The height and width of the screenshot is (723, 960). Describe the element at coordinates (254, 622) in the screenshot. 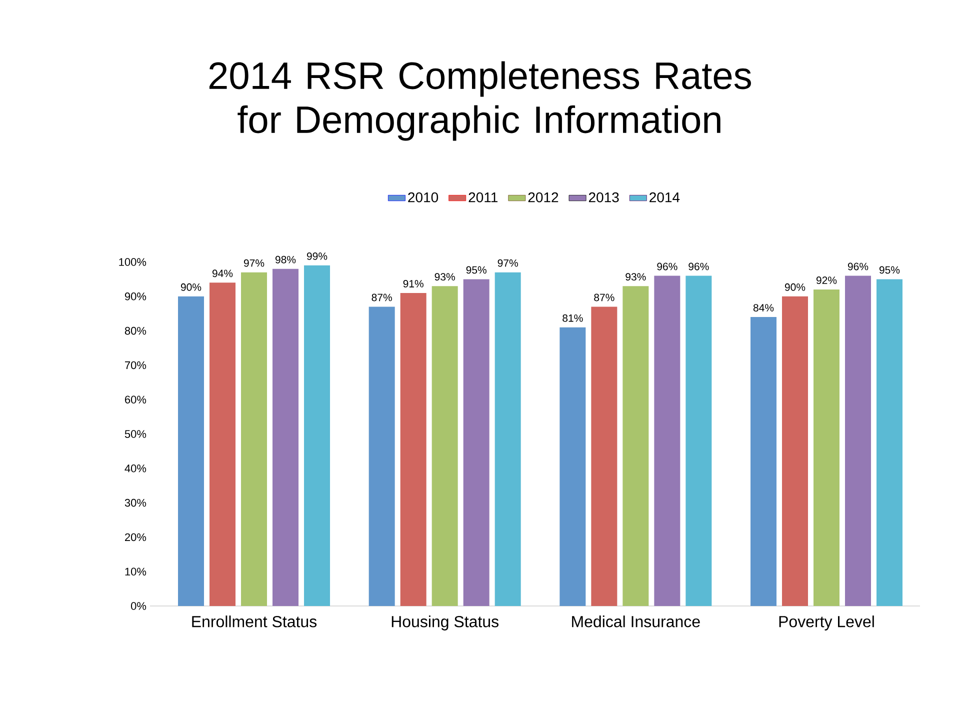

I see `x-tick-label: Enrollment Status` at that location.